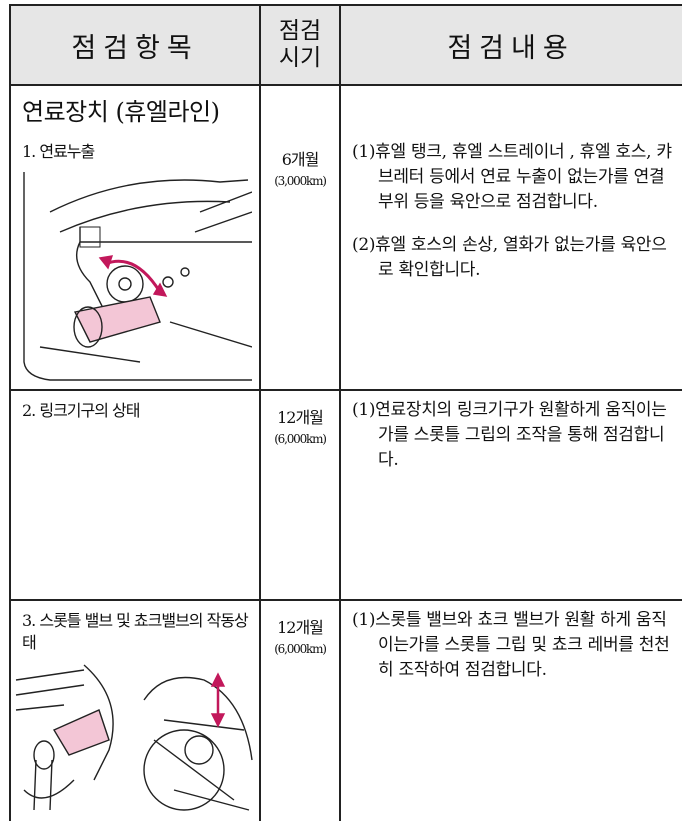 Image resolution: width=682 pixels, height=821 pixels. What do you see at coordinates (135, 48) in the screenshot?
I see `header-item: 점검항목` at bounding box center [135, 48].